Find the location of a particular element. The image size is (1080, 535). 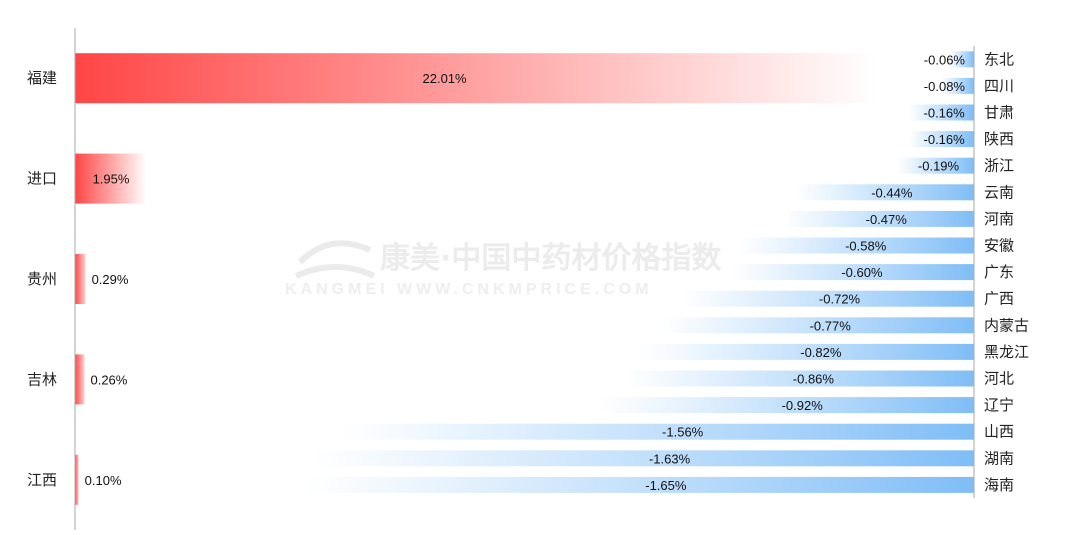

right-category-label: 安徽 is located at coordinates (999, 246).